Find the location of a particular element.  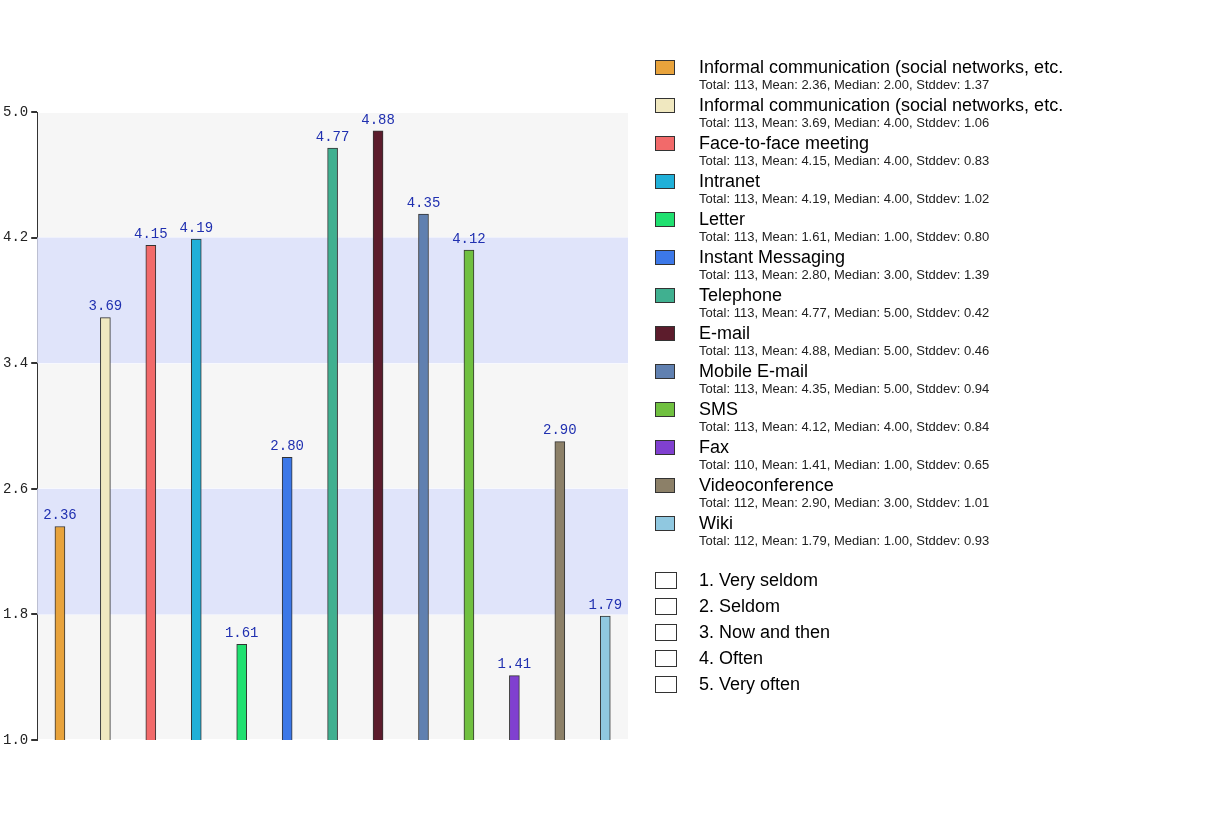

data-label: 1.61 is located at coordinates (241, 632).